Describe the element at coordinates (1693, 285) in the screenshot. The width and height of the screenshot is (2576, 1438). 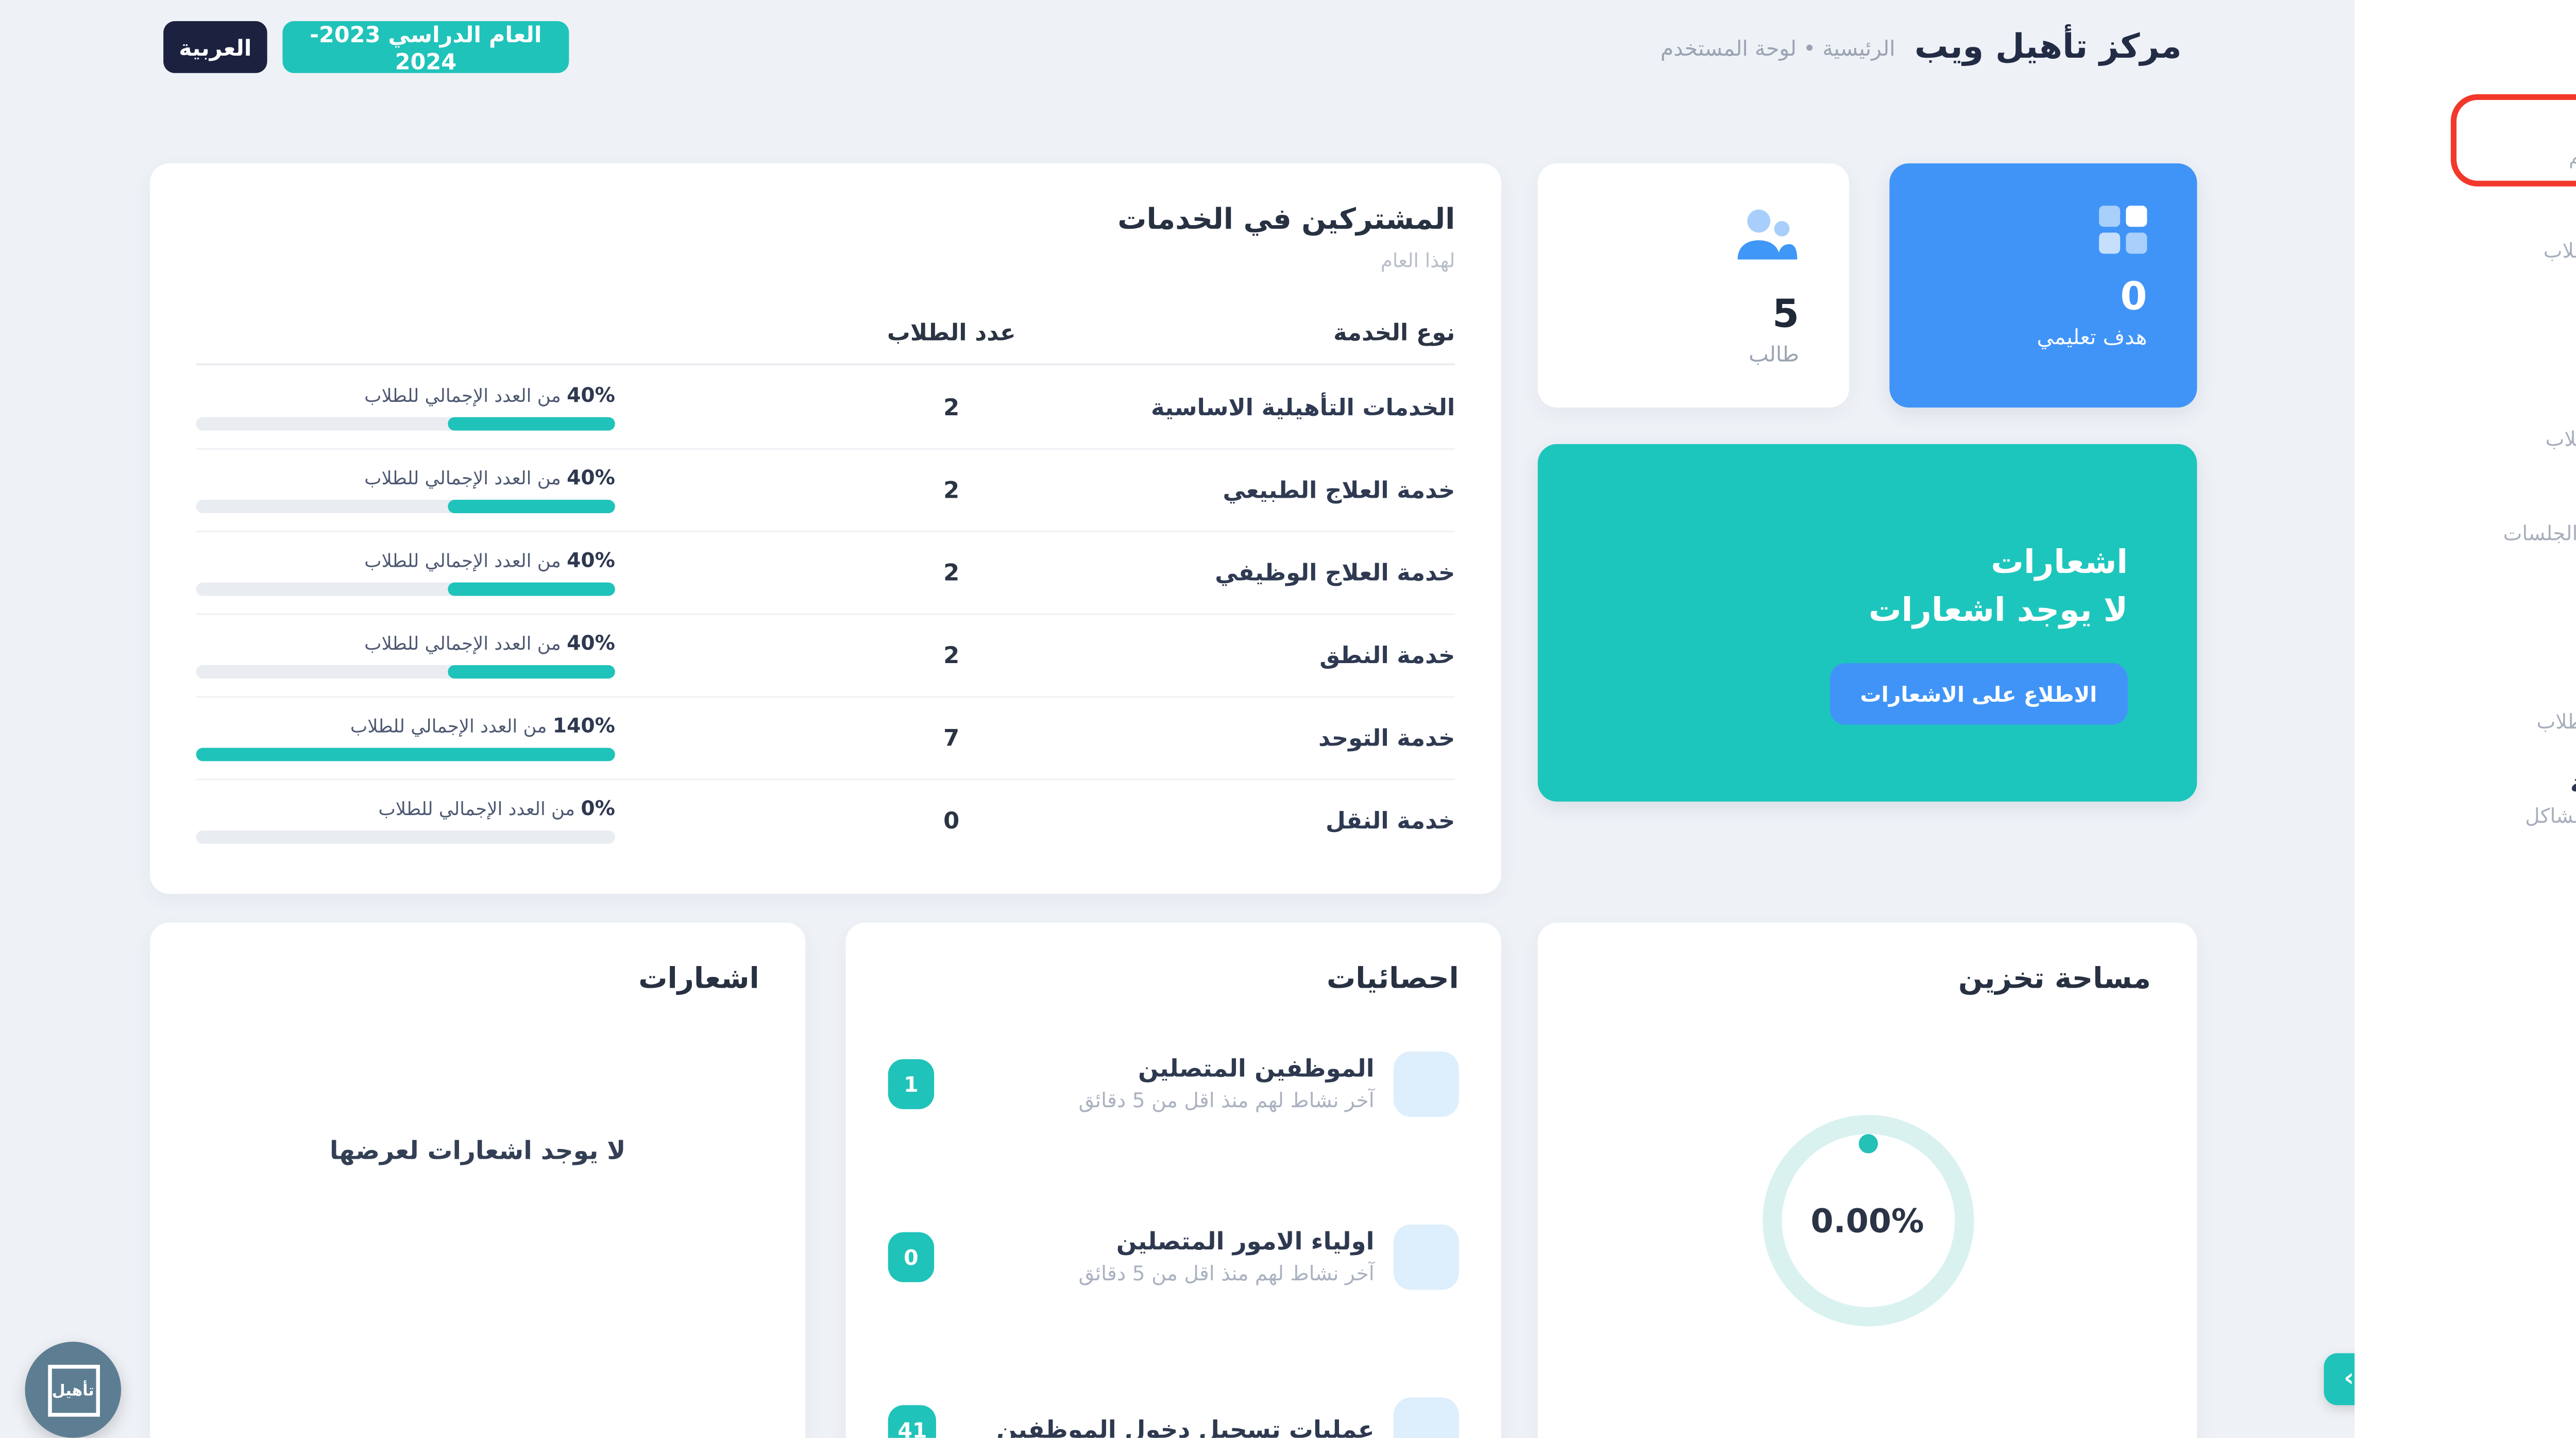
I see `students-count-card: 5 طالب` at that location.